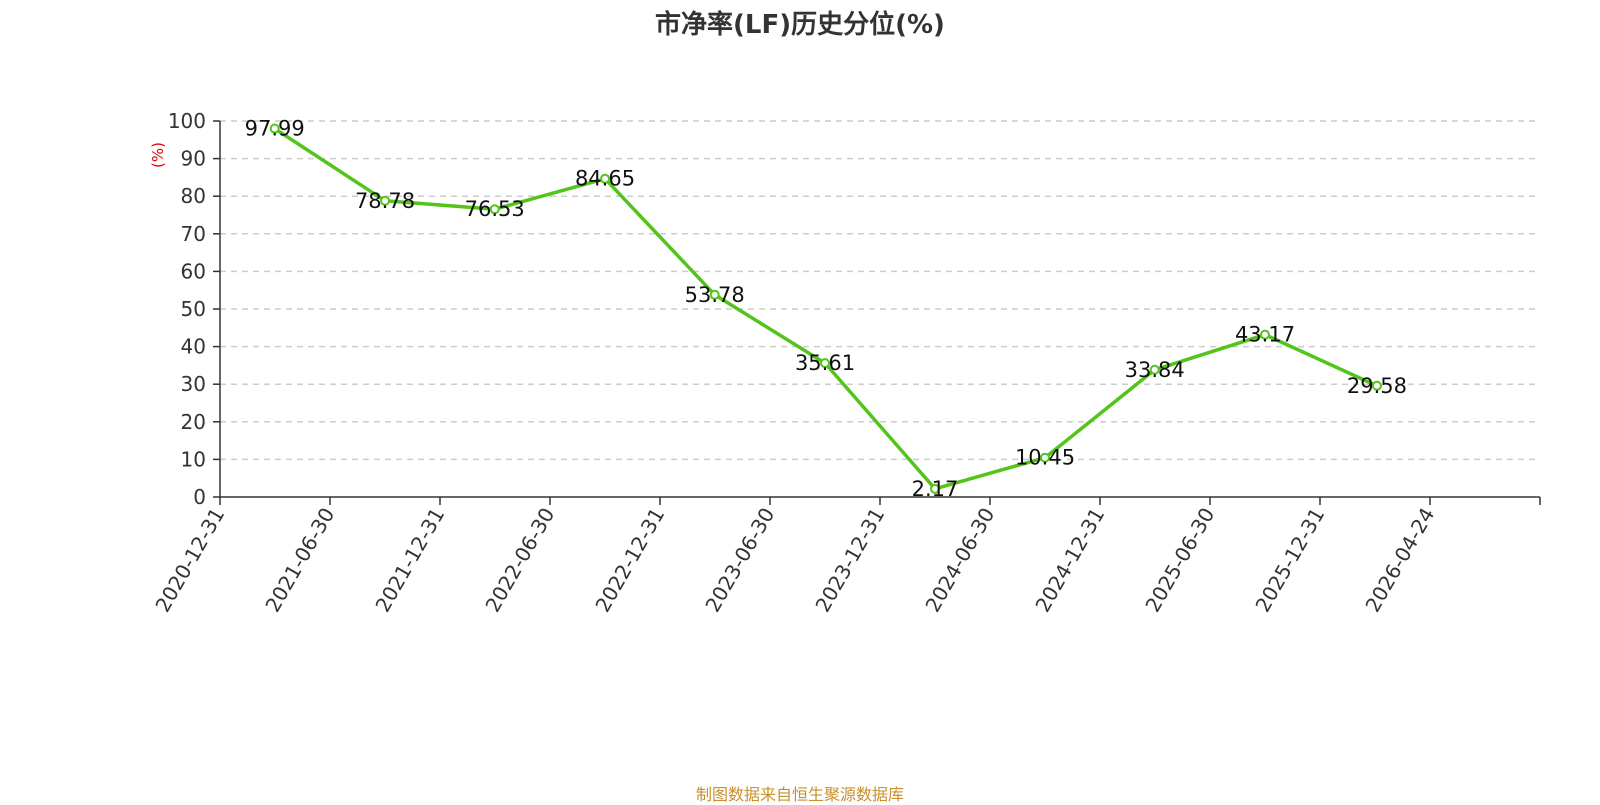 The height and width of the screenshot is (805, 1600). What do you see at coordinates (800, 25) in the screenshot?
I see `chart-title: 市净率(LF)历史分位(%)` at bounding box center [800, 25].